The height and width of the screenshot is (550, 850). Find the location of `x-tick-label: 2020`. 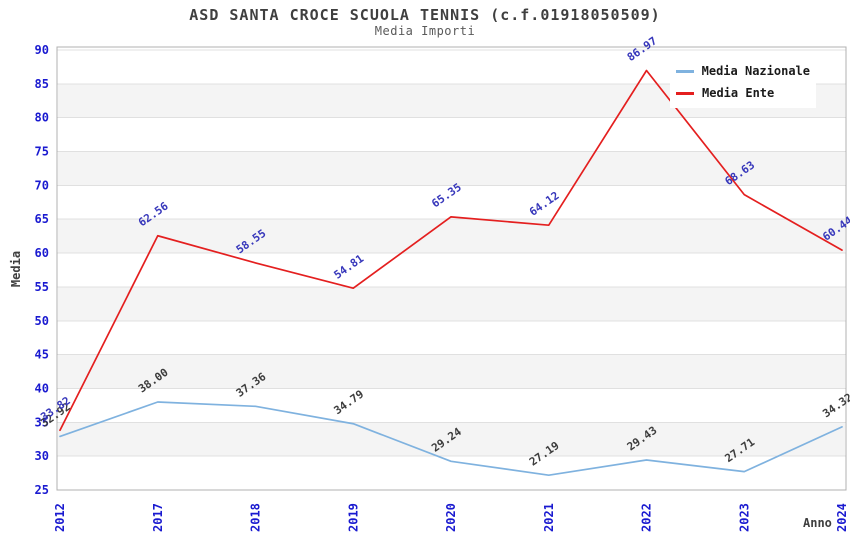

x-tick-label: 2020 is located at coordinates (451, 517).